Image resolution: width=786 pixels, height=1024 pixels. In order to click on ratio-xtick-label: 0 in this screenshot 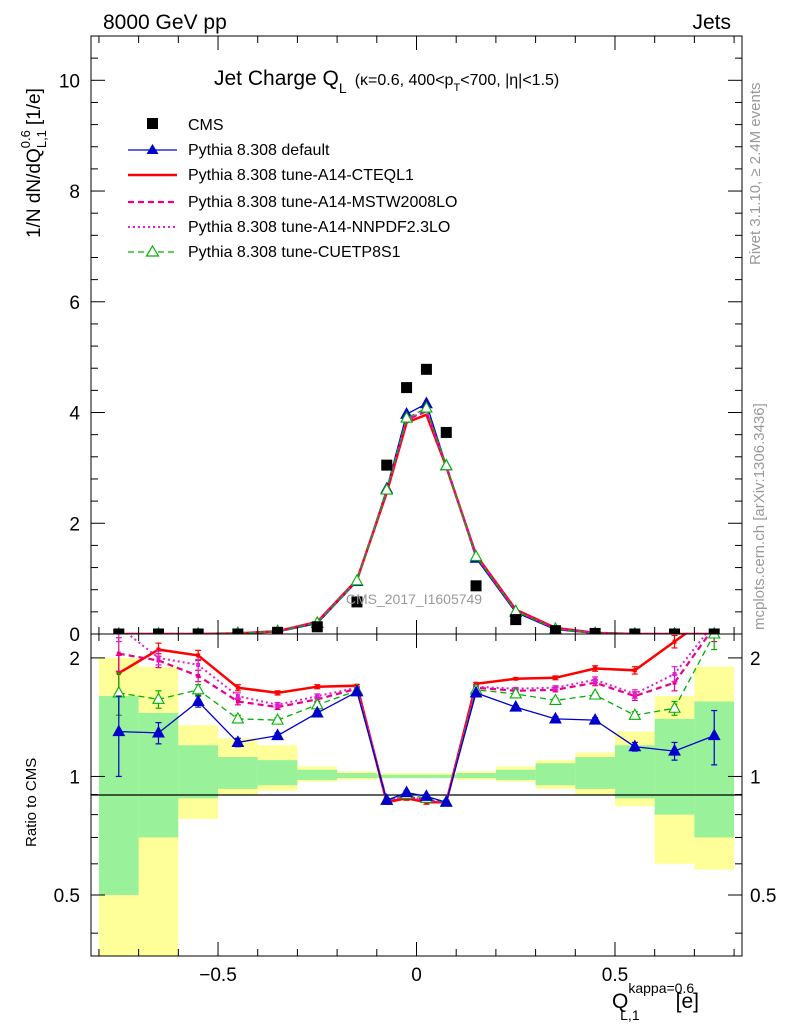, I will do `click(416, 975)`.